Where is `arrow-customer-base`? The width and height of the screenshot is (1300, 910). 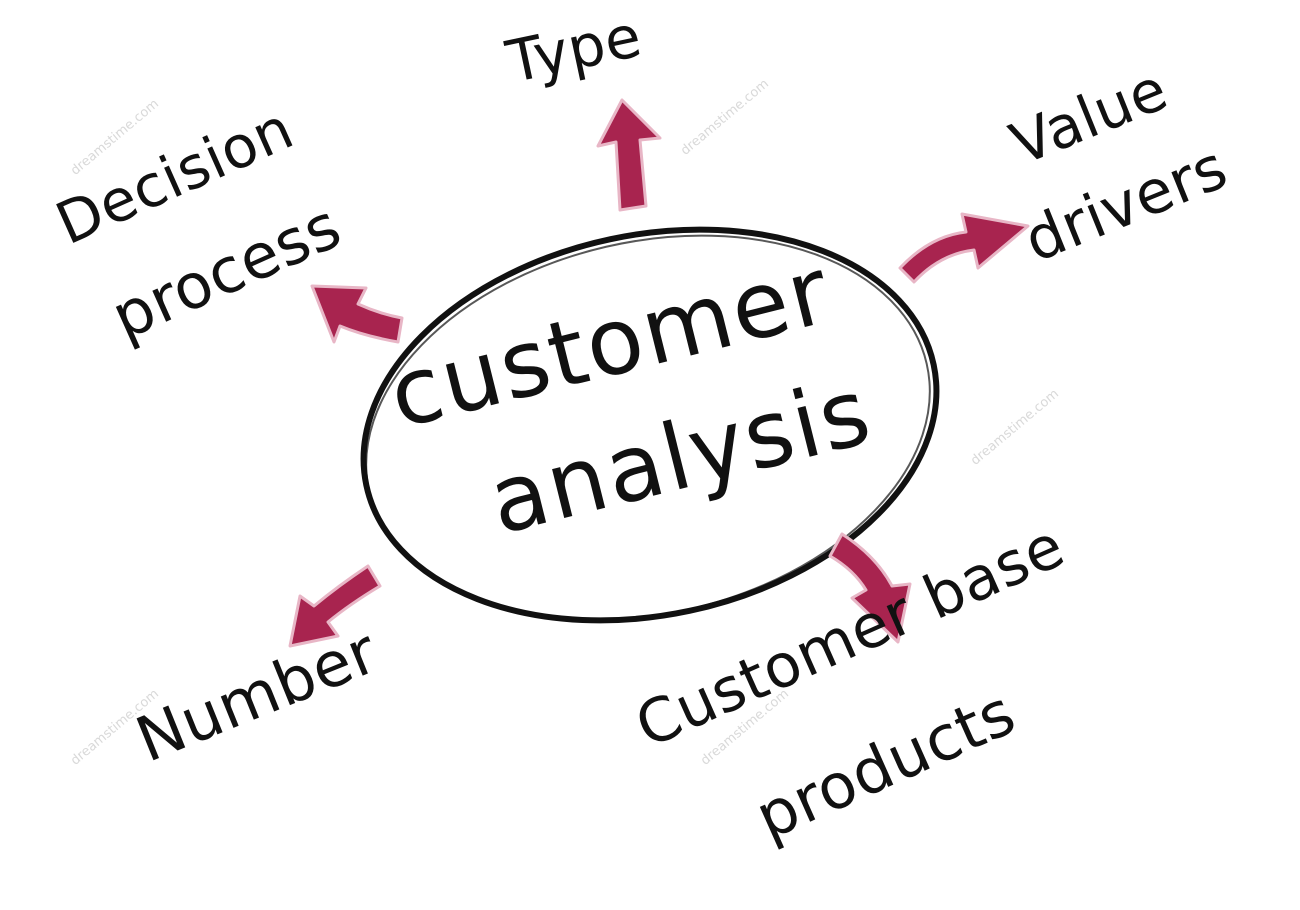 arrow-customer-base is located at coordinates (870, 588).